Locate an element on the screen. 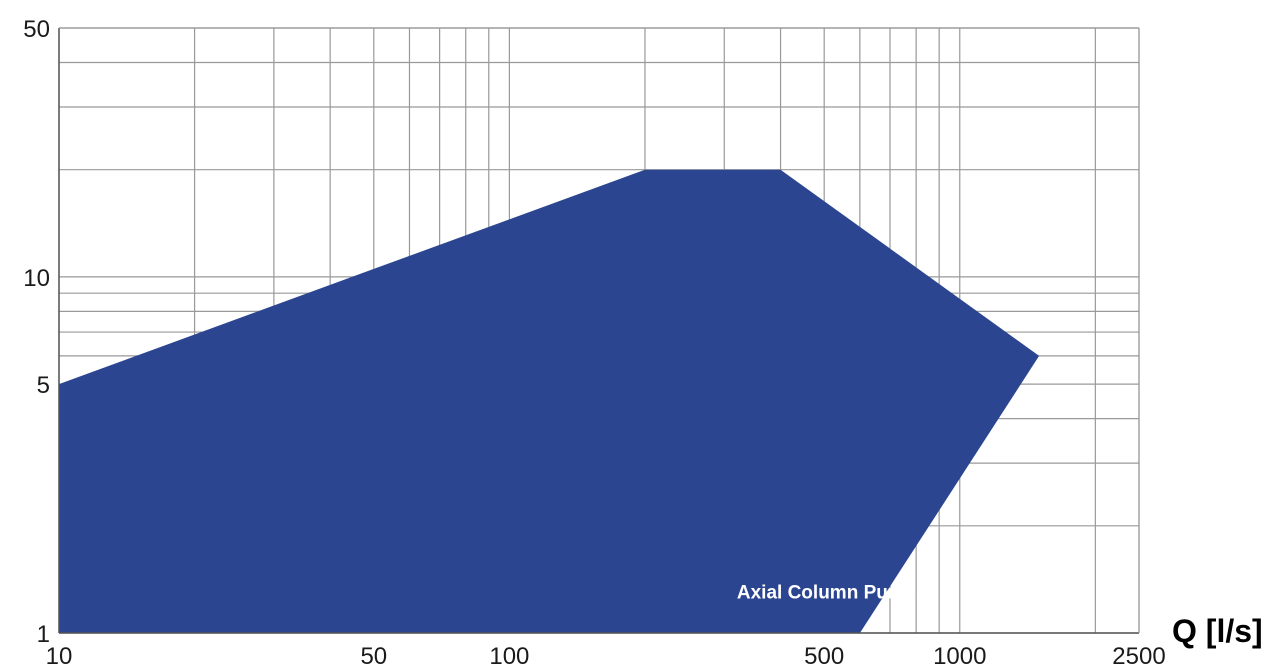 The height and width of the screenshot is (670, 1286). x-tick-label: 100 is located at coordinates (509, 656).